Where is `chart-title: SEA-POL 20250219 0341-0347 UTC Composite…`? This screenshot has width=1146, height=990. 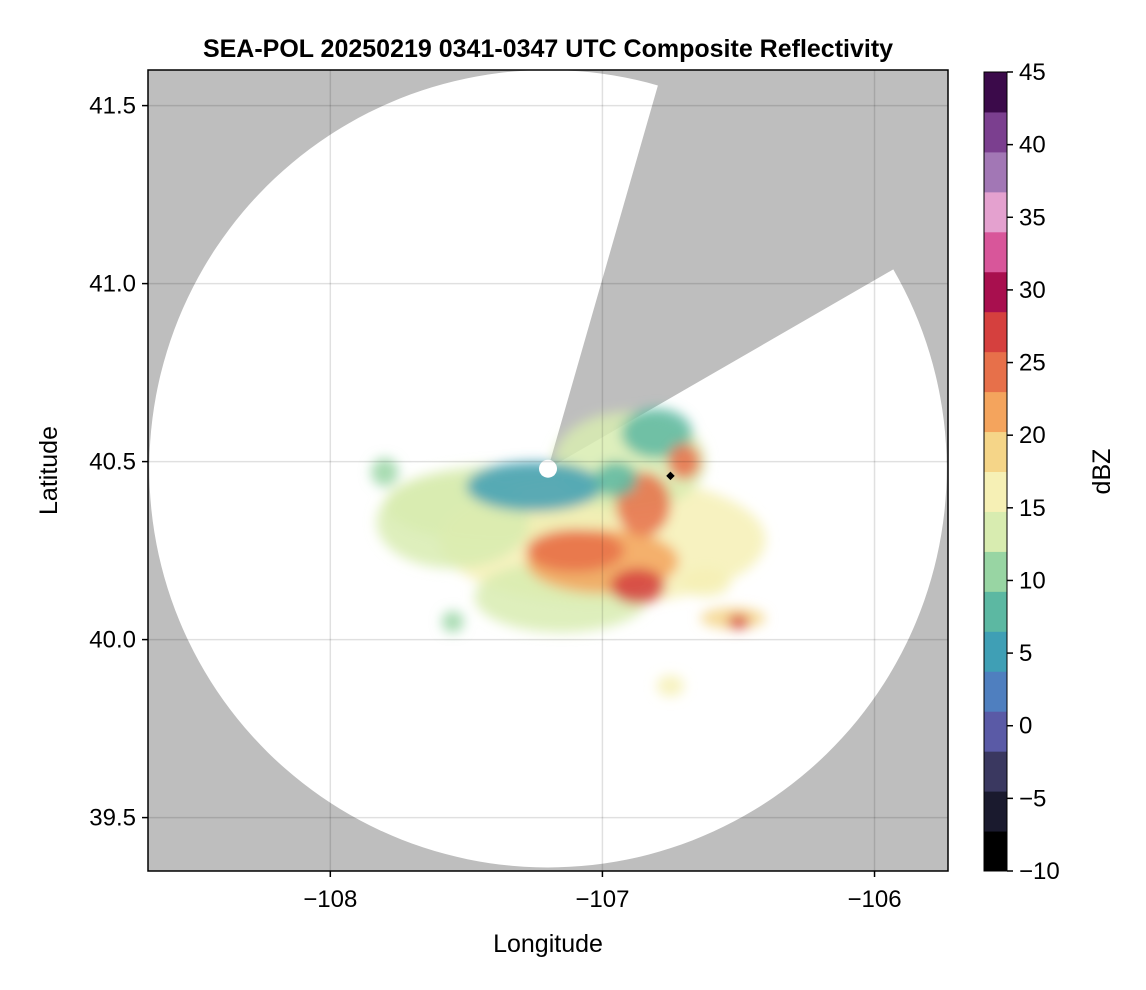 chart-title: SEA-POL 20250219 0341-0347 UTC Composite… is located at coordinates (548, 49).